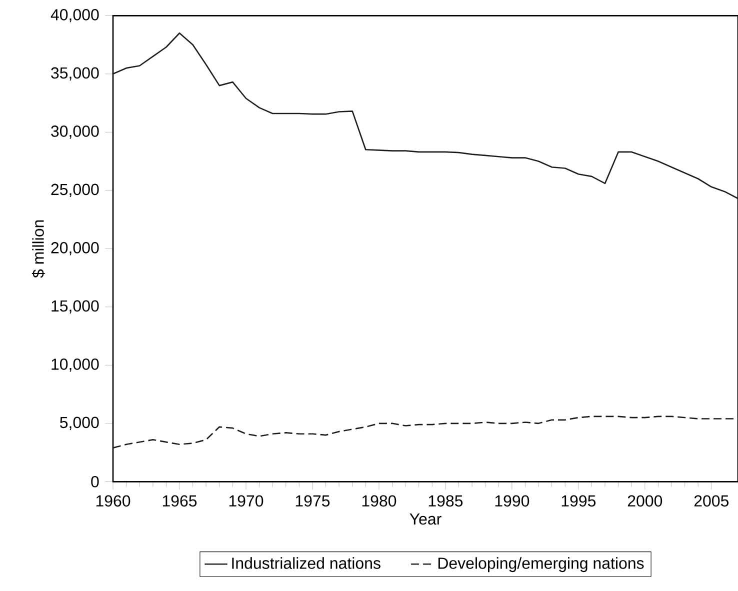  I want to click on x-tick-label: 2000, so click(645, 501).